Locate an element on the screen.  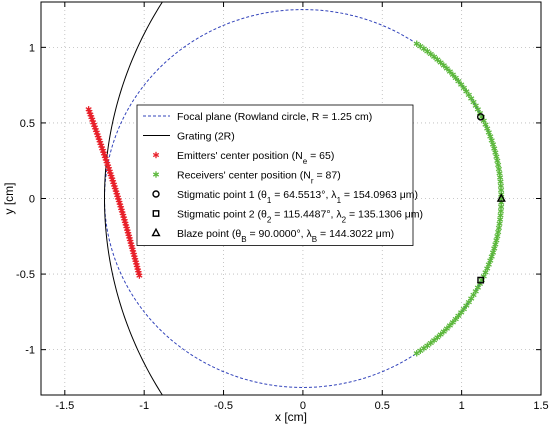
legend-label: Grating (2R) is located at coordinates (206, 137).